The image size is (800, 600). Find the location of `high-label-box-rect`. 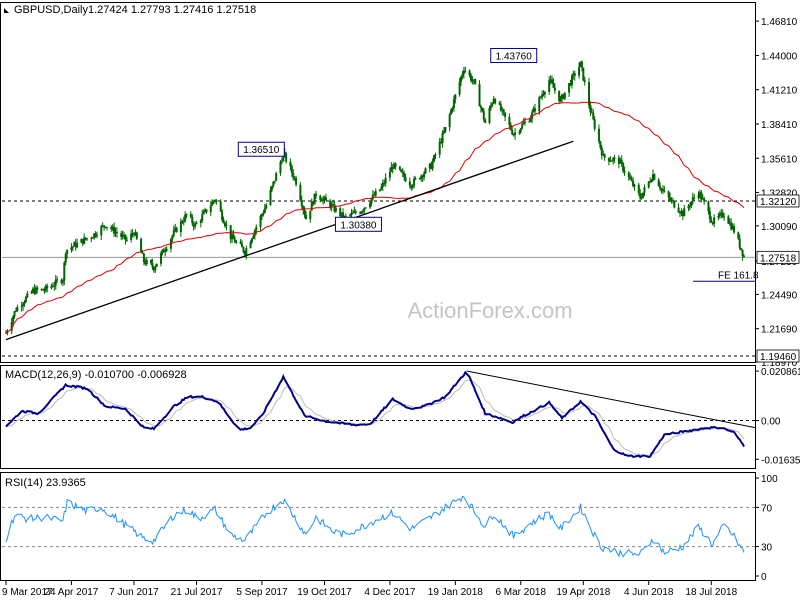

high-label-box-rect is located at coordinates (514, 55).